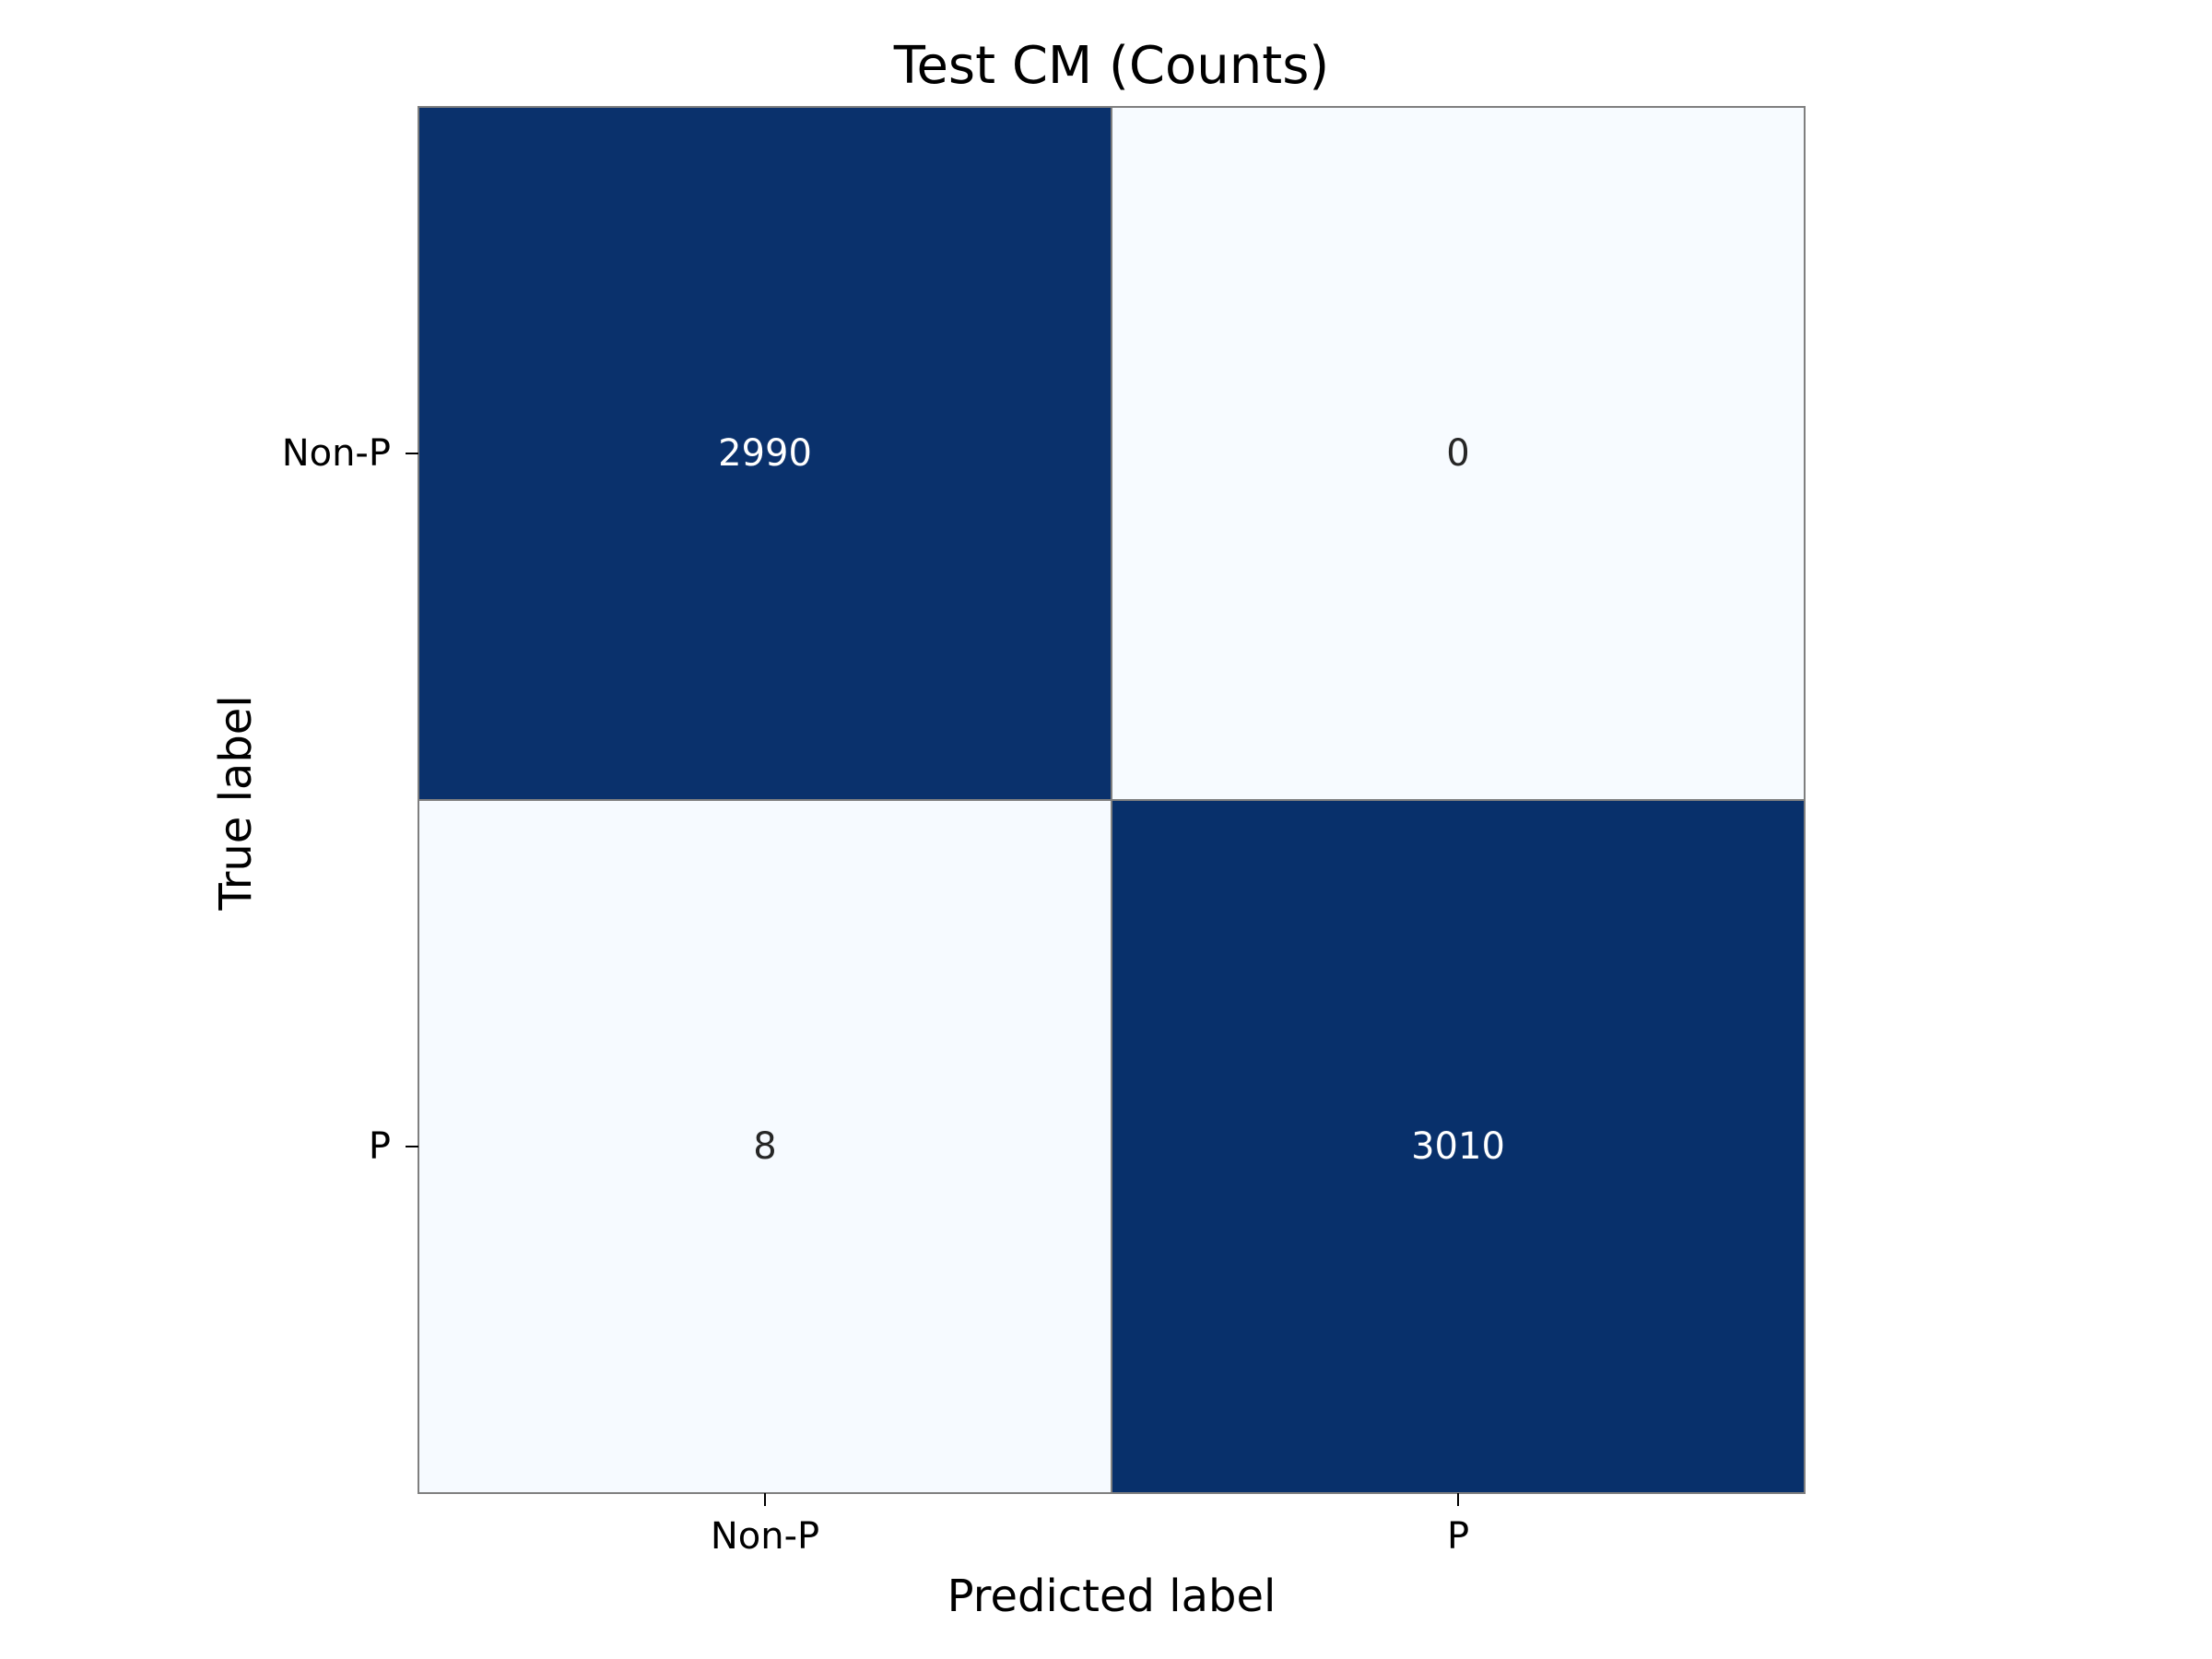 The image size is (2212, 1659). Describe the element at coordinates (1458, 1536) in the screenshot. I see `x-tick-label-1: P` at that location.